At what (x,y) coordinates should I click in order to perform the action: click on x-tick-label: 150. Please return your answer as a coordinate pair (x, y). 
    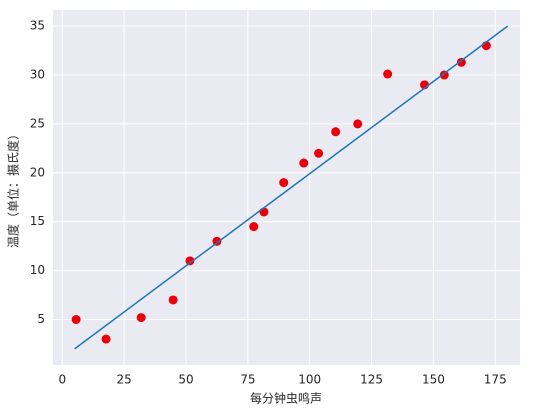
    Looking at the image, I should click on (433, 380).